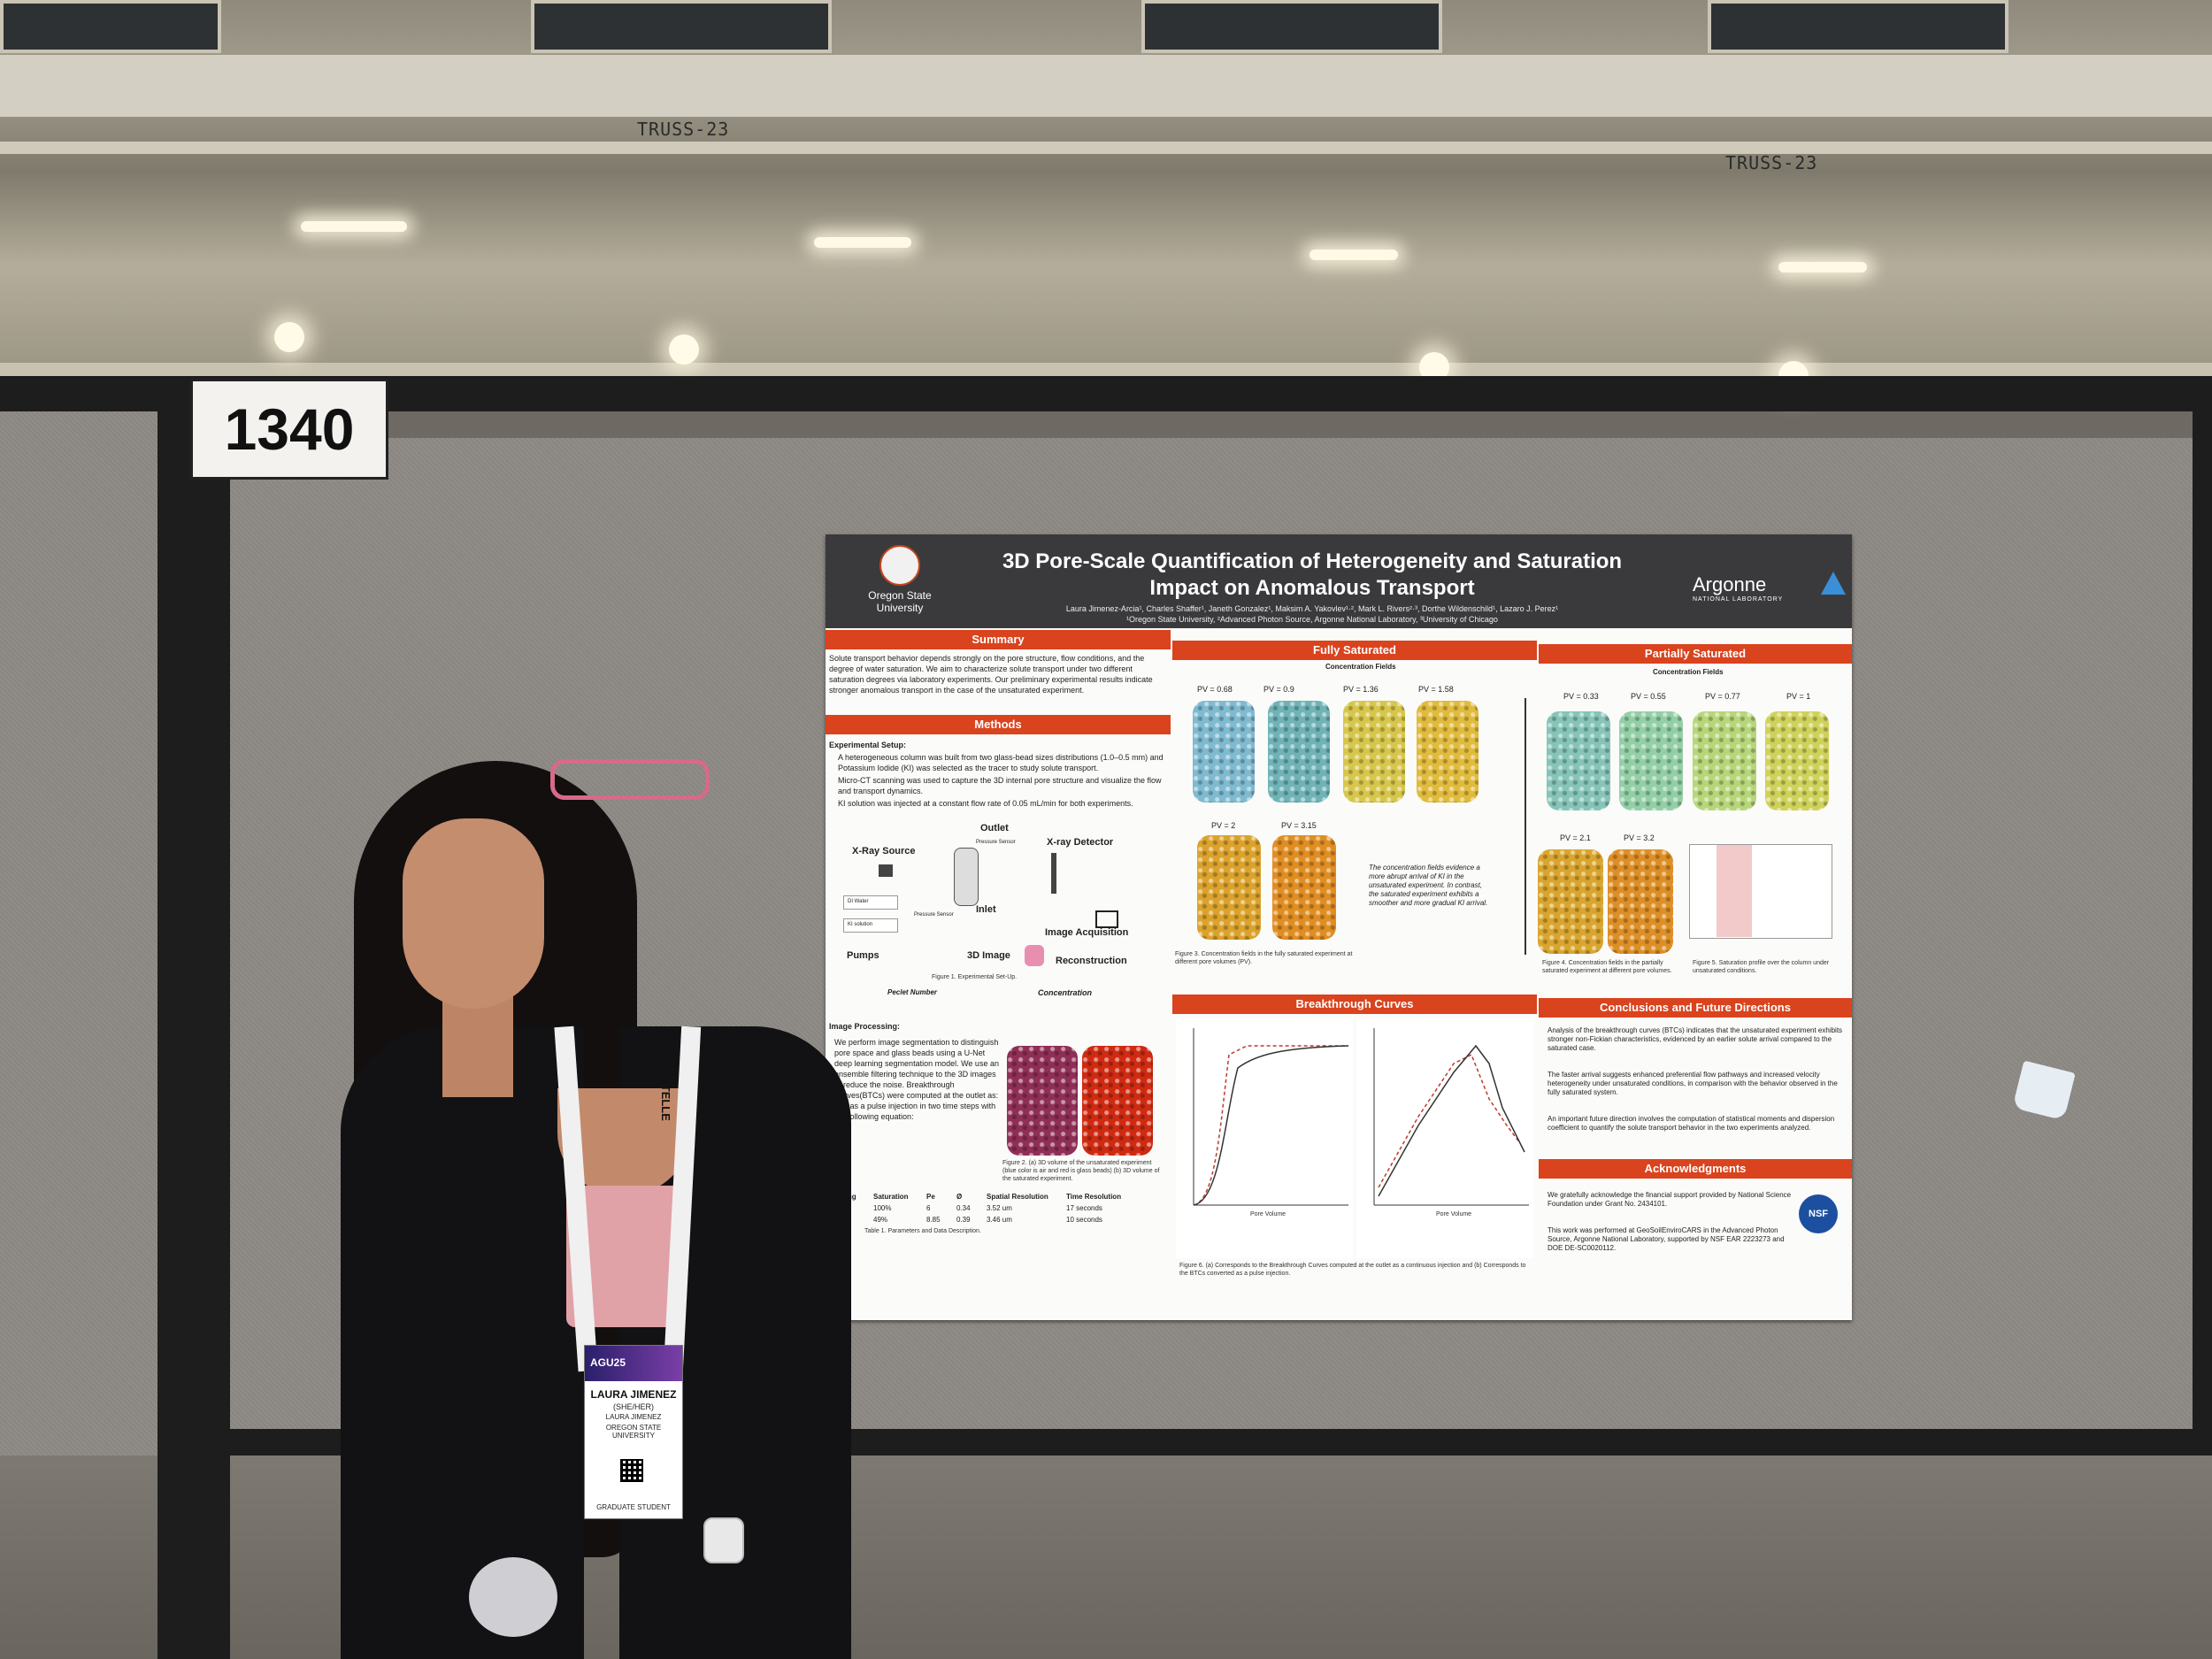  Describe the element at coordinates (79, 933) in the screenshot. I see `panel-fabric` at that location.